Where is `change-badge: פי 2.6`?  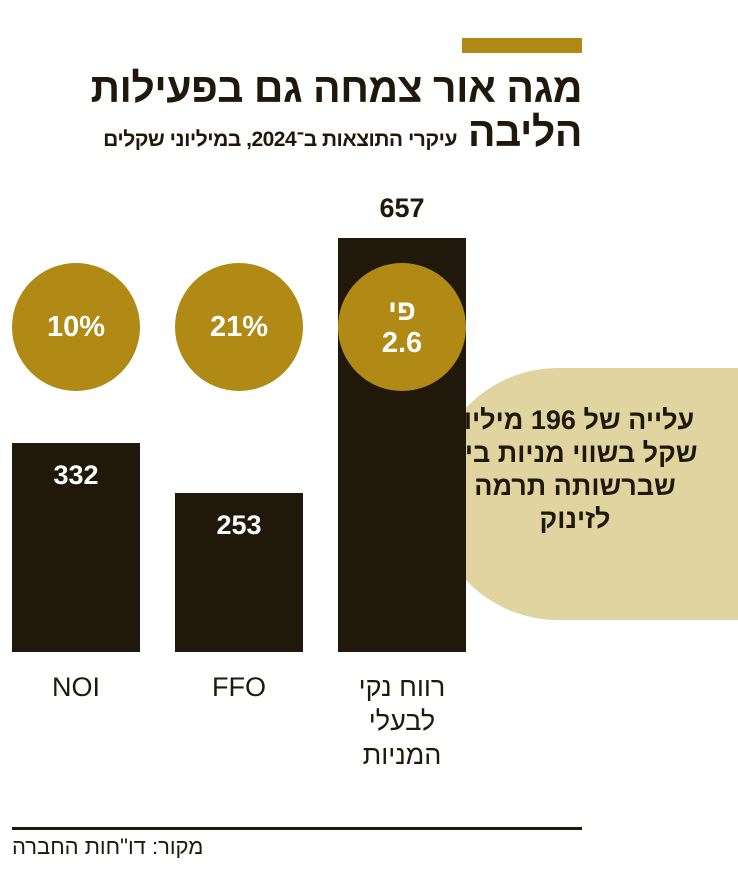
change-badge: פי 2.6 is located at coordinates (402, 327).